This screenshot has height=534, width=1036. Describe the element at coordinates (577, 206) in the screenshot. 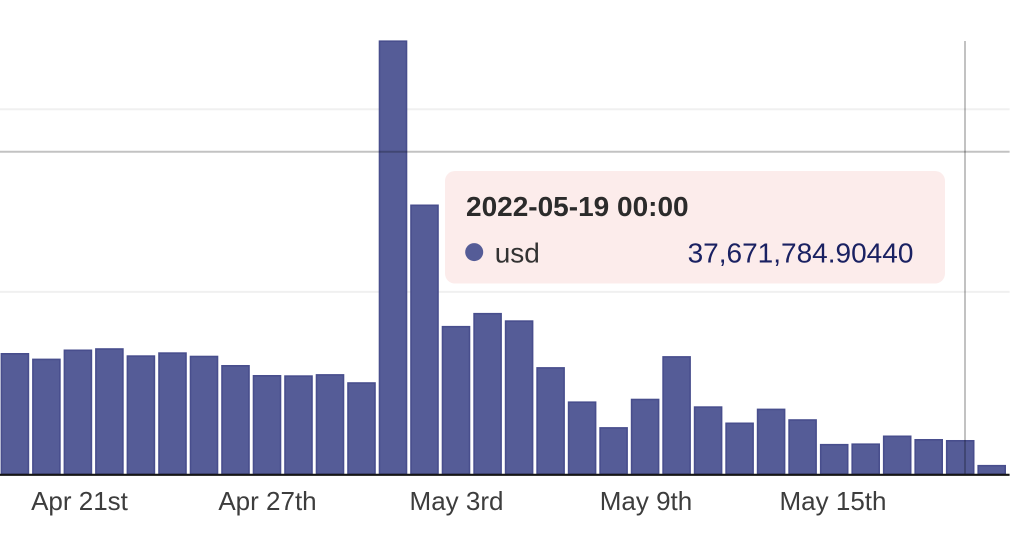

I see `svg-text: 2022-05-19 00:00` at that location.